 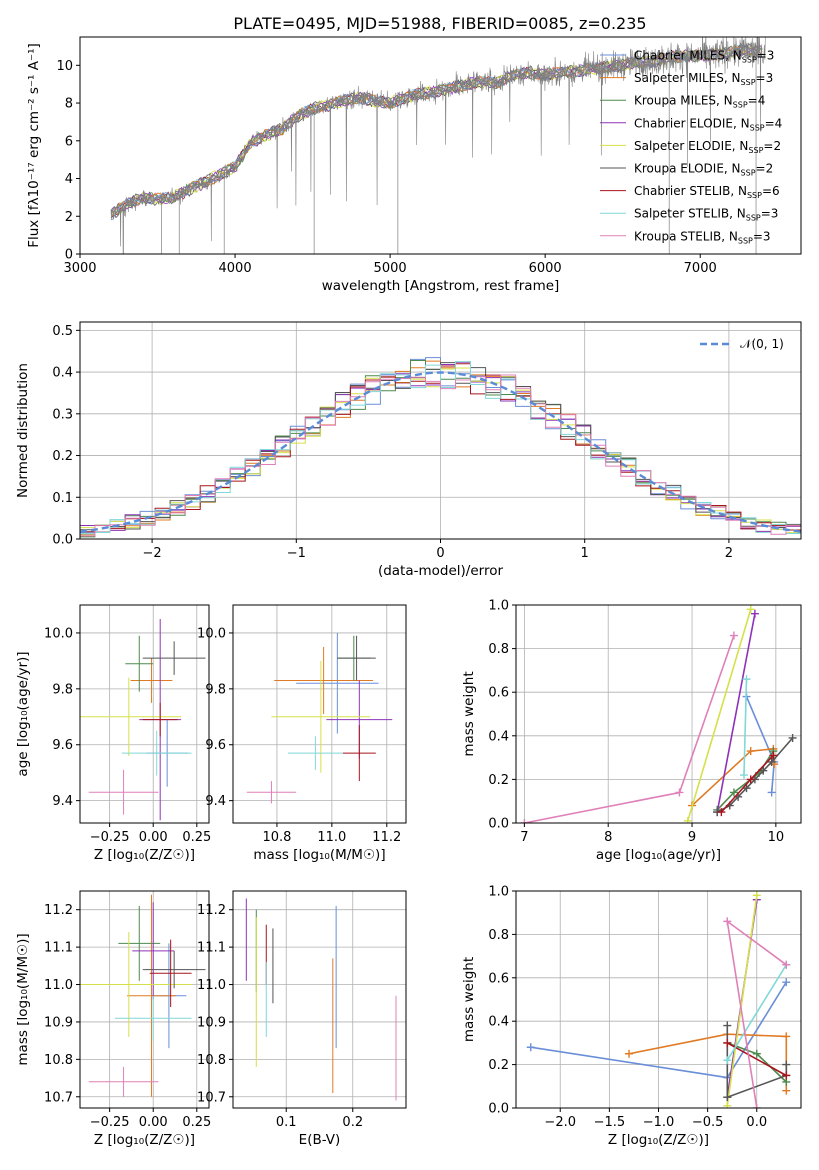 What do you see at coordinates (608, 837) in the screenshot?
I see `x-tick-label: 8` at bounding box center [608, 837].